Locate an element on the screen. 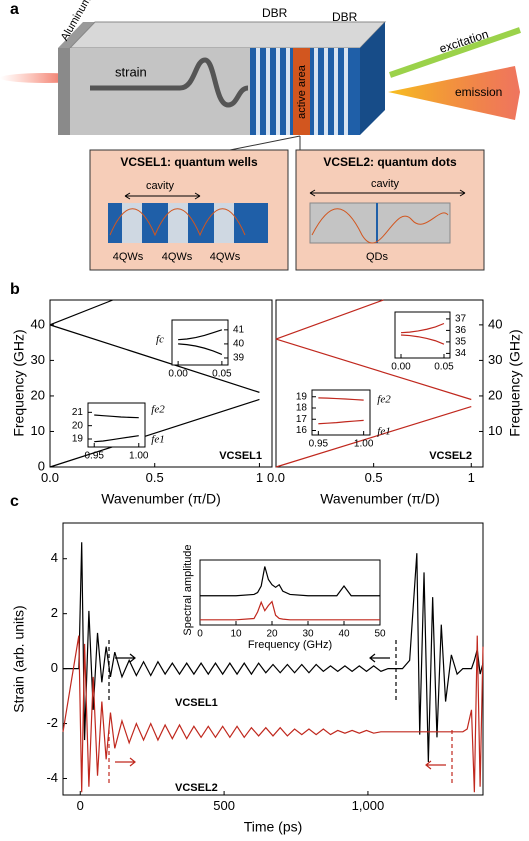 Image resolution: width=529 pixels, height=841 pixels. annotation: fc is located at coordinates (160, 340).